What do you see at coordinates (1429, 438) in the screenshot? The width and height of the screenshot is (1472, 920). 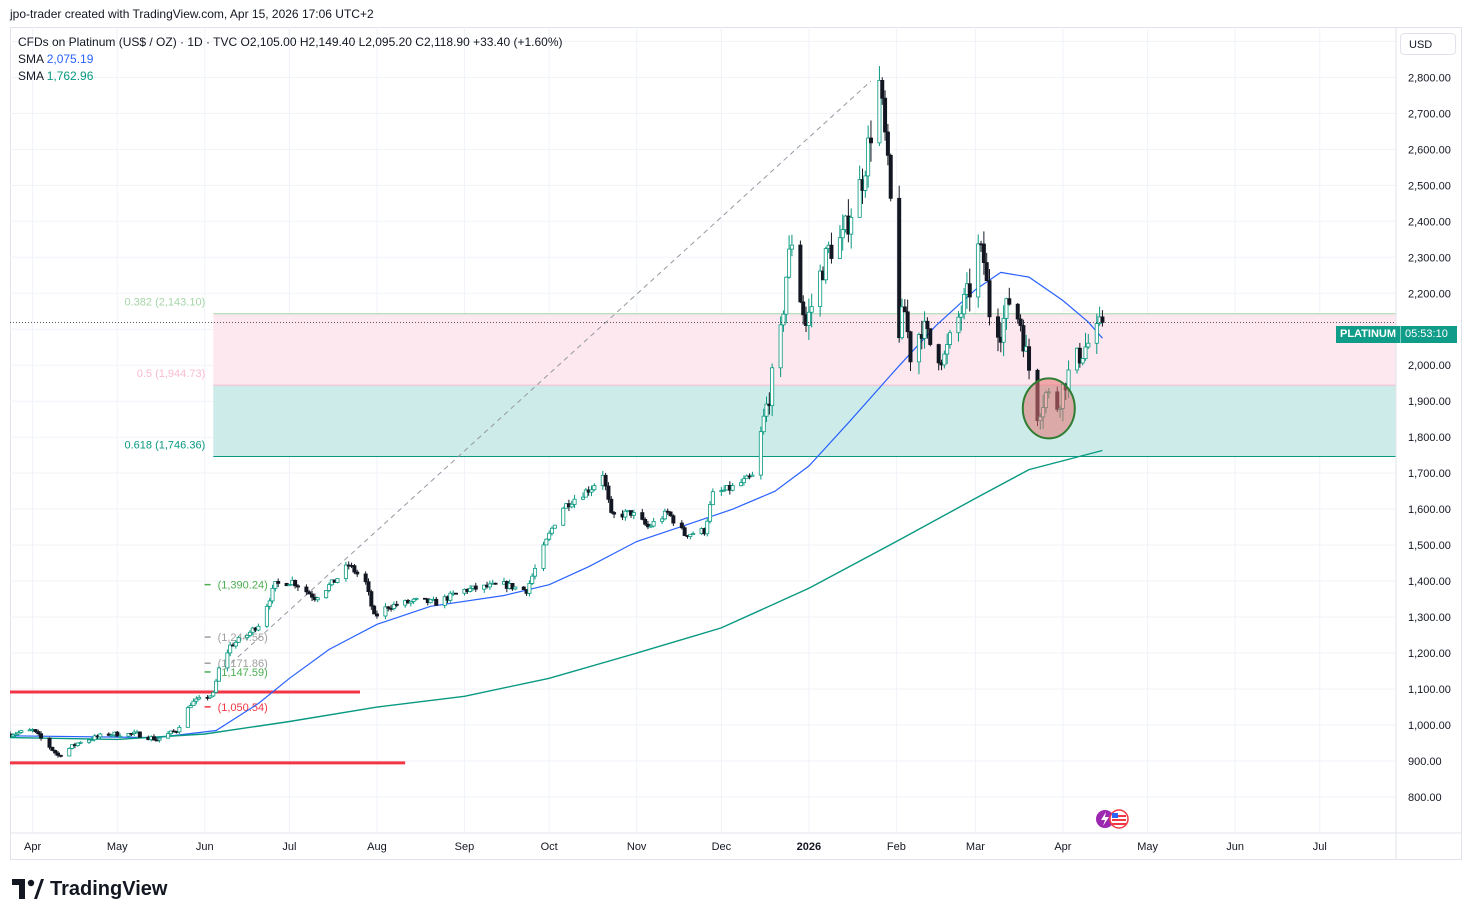 I see `y-tick-label: 1,800.00` at bounding box center [1429, 438].